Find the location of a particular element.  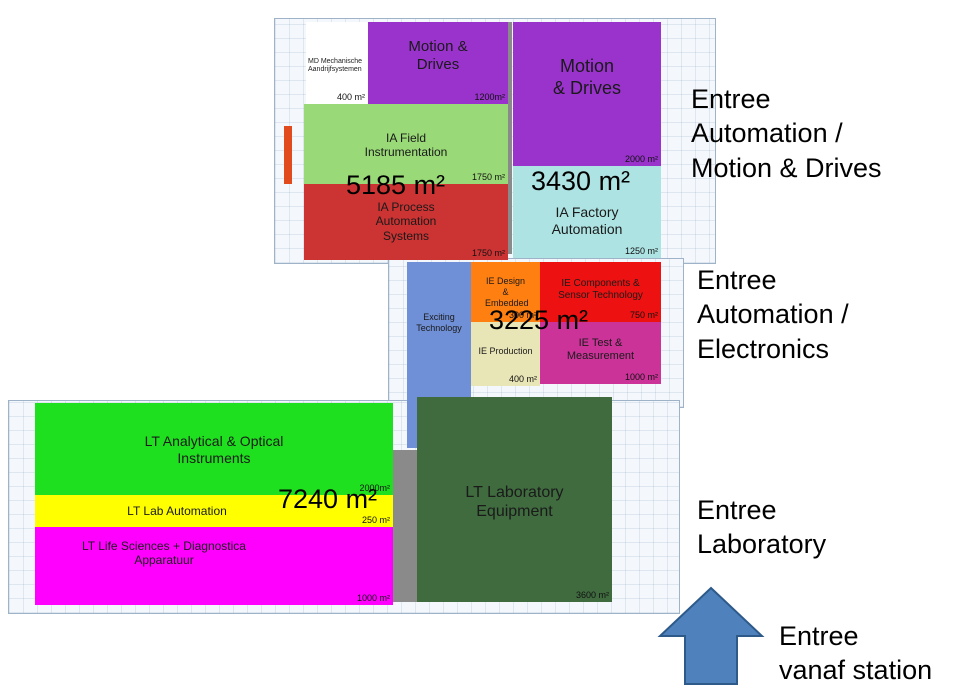

zone-lt-life-area: 1000 m² is located at coordinates (373, 598).